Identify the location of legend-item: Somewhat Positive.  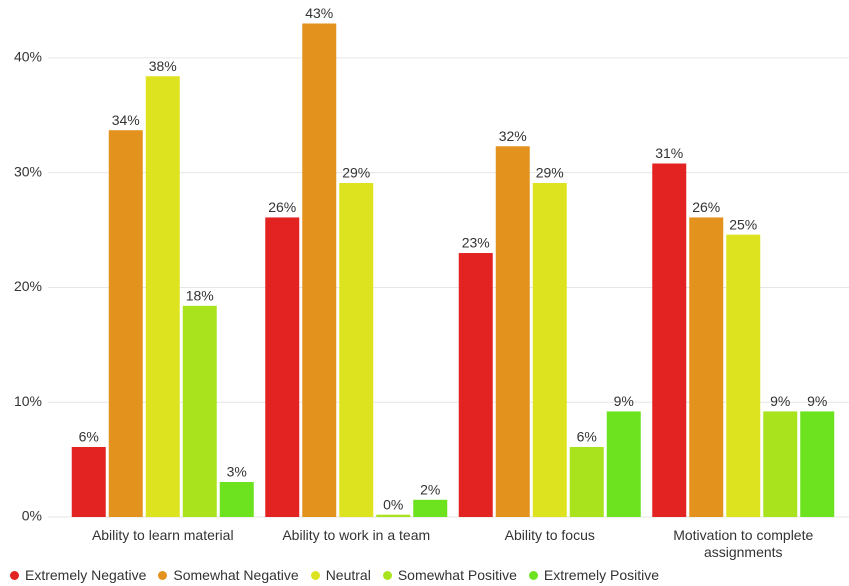
(449, 575).